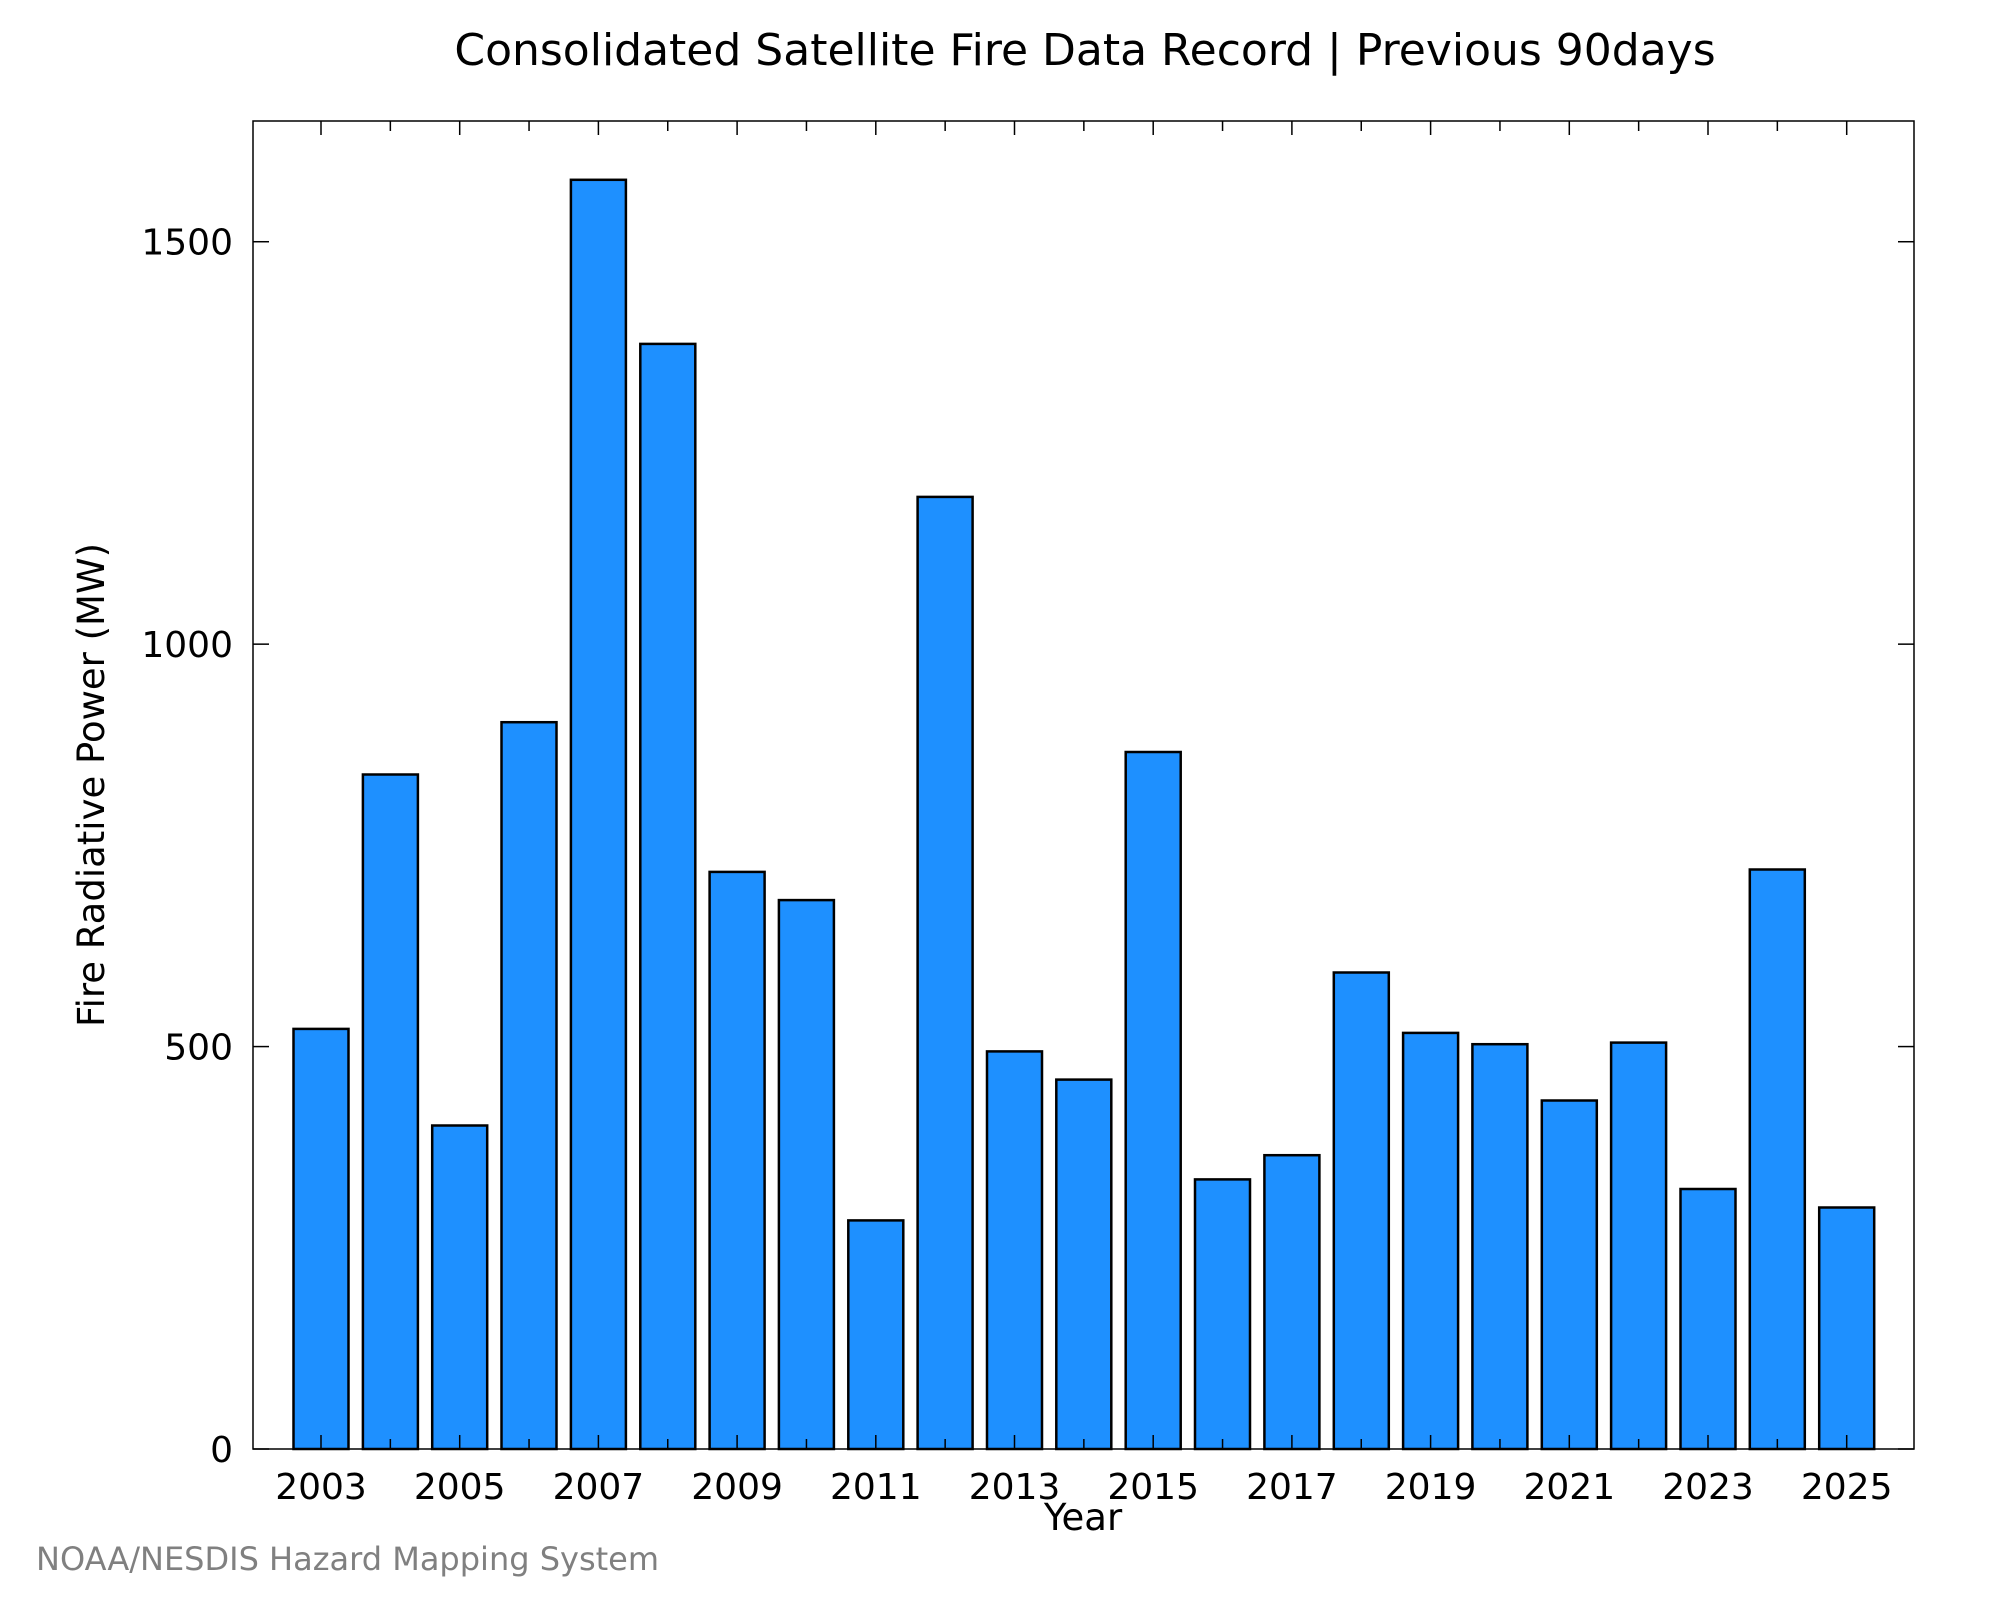 This screenshot has height=1600, width=2000. I want to click on x-tick-label-2017: 2017, so click(1292, 1487).